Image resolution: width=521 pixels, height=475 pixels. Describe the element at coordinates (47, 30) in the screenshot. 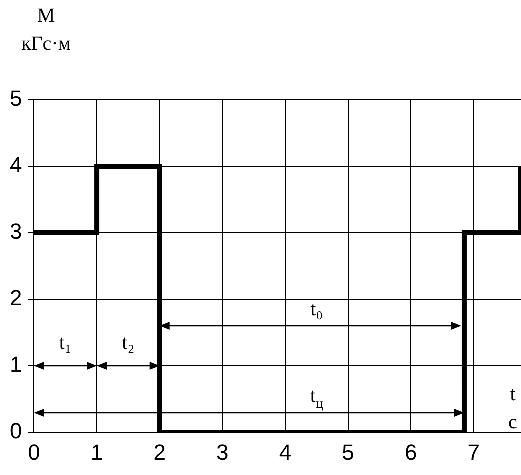

I see `y-axis-title: M кГс·м` at that location.